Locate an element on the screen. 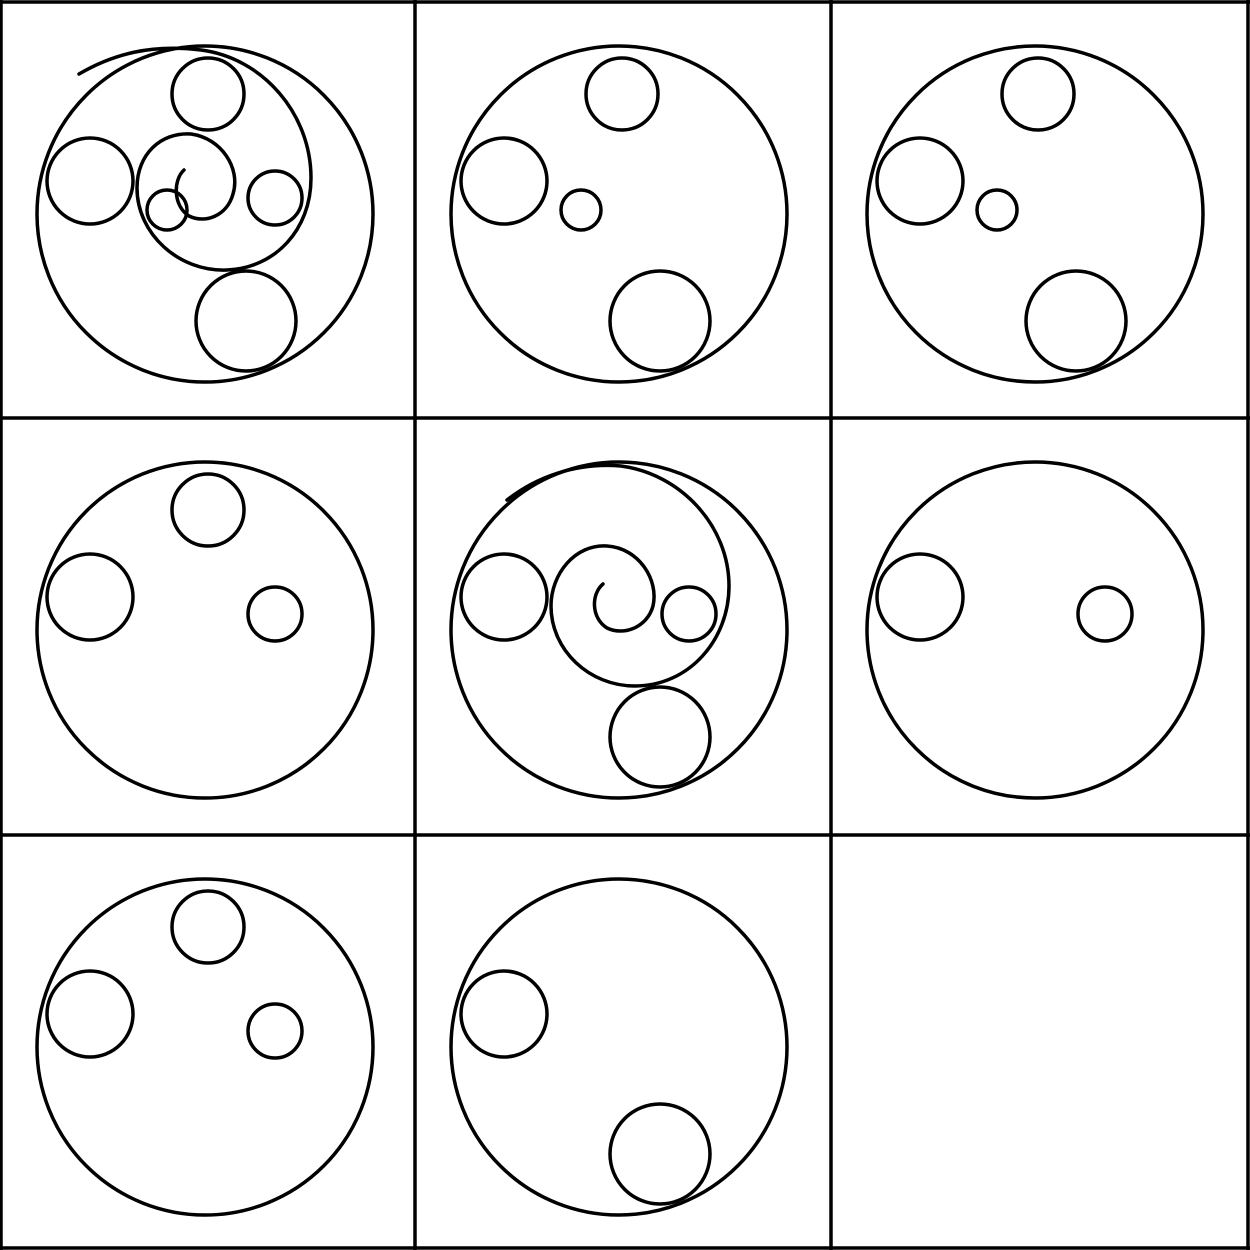  cell-r3-c1 is located at coordinates (205, 1047).